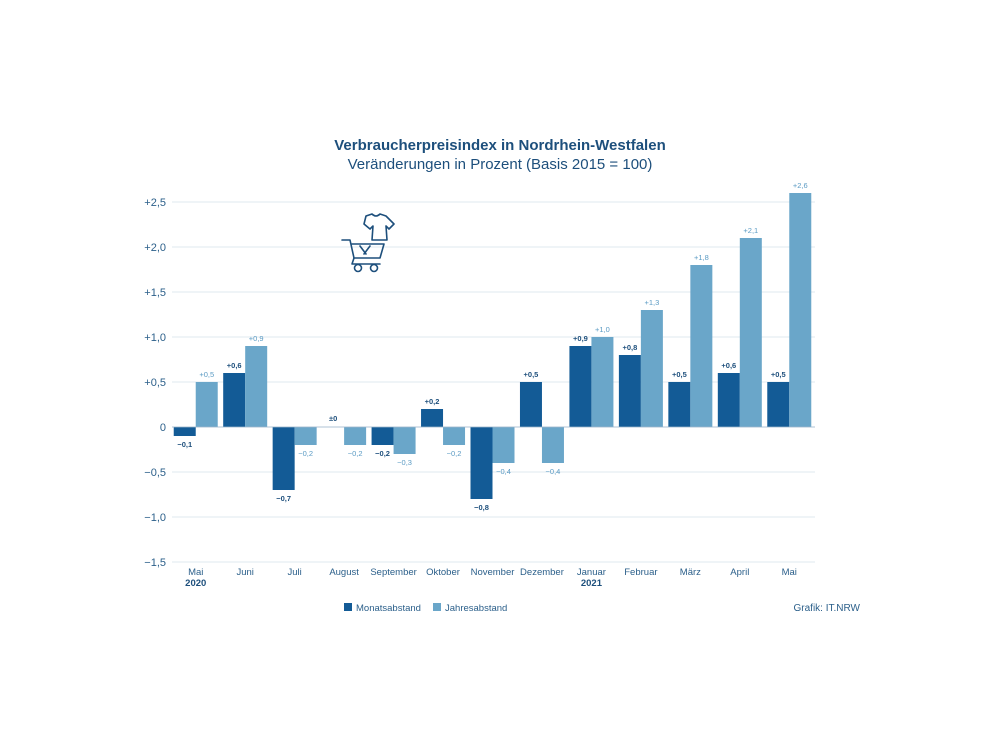  Describe the element at coordinates (602, 329) in the screenshot. I see `data-label-jahresabstand: +1,0` at that location.